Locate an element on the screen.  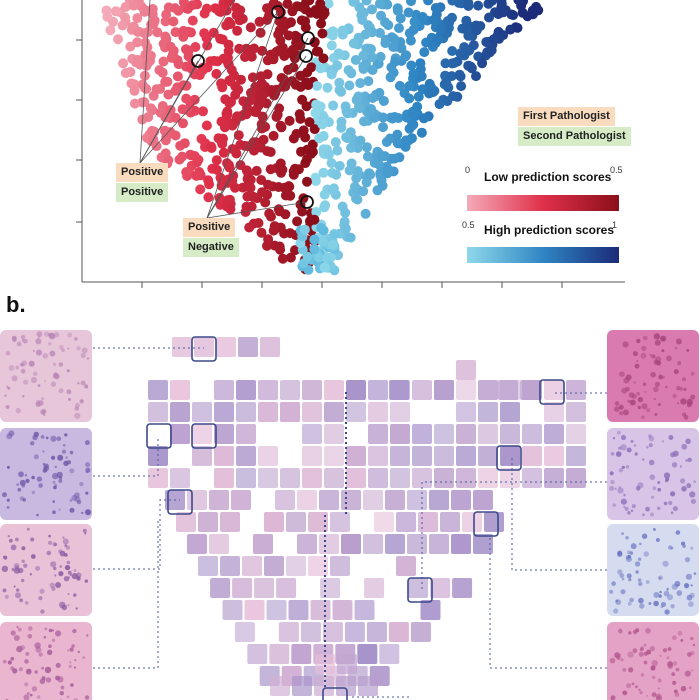
low-colorbar is located at coordinates (543, 203).